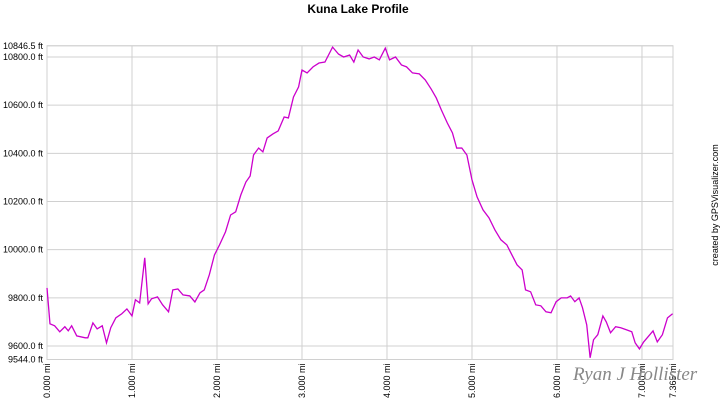 This screenshot has width=720, height=406. Describe the element at coordinates (23, 105) in the screenshot. I see `y-tick-label: 10600.0 ft` at that location.